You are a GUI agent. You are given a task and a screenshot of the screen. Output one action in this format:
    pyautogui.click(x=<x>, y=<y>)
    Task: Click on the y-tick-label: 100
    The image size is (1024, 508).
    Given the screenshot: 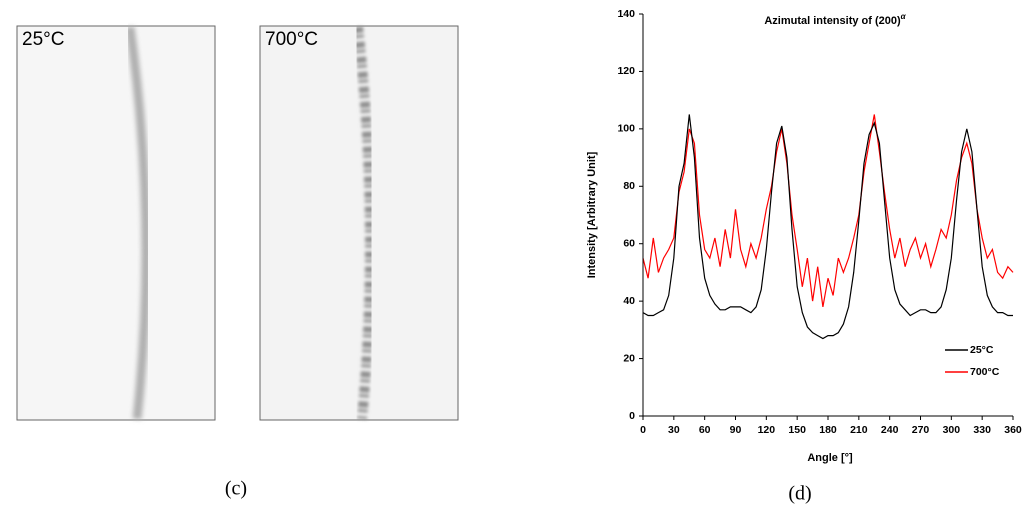 What is the action you would take?
    pyautogui.click(x=626, y=129)
    